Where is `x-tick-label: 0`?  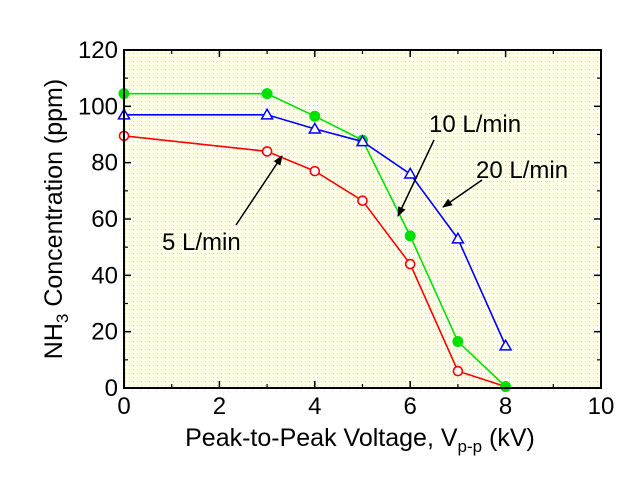
x-tick-label: 0 is located at coordinates (123, 406).